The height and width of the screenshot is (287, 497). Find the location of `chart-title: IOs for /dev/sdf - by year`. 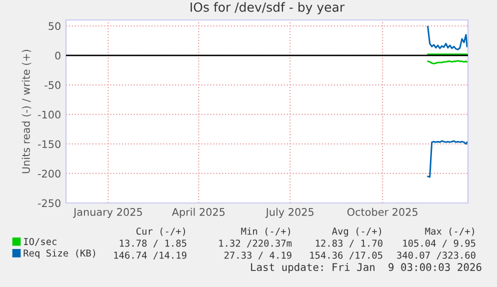

chart-title: IOs for /dev/sdf - by year is located at coordinates (267, 8).